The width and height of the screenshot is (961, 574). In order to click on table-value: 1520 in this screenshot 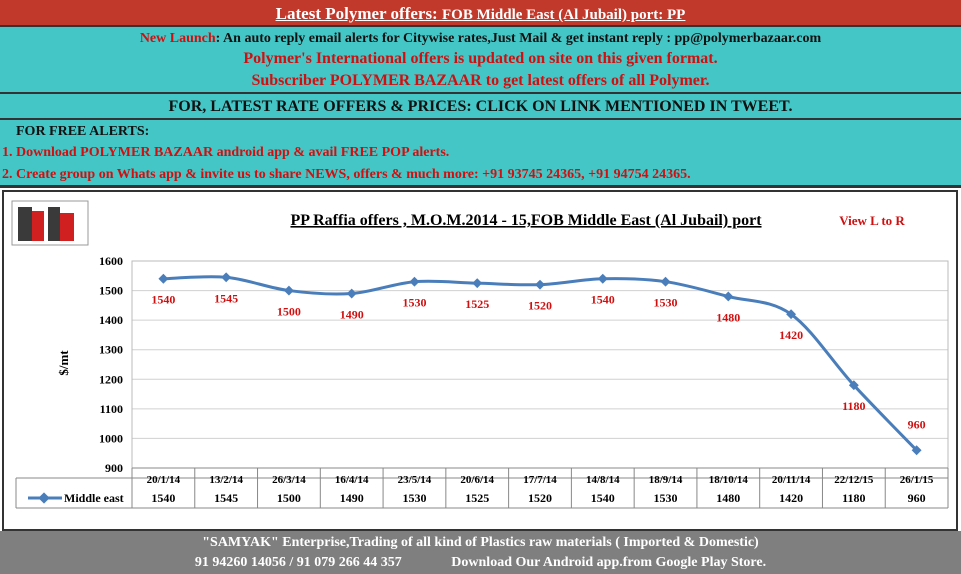, I will do `click(540, 498)`.